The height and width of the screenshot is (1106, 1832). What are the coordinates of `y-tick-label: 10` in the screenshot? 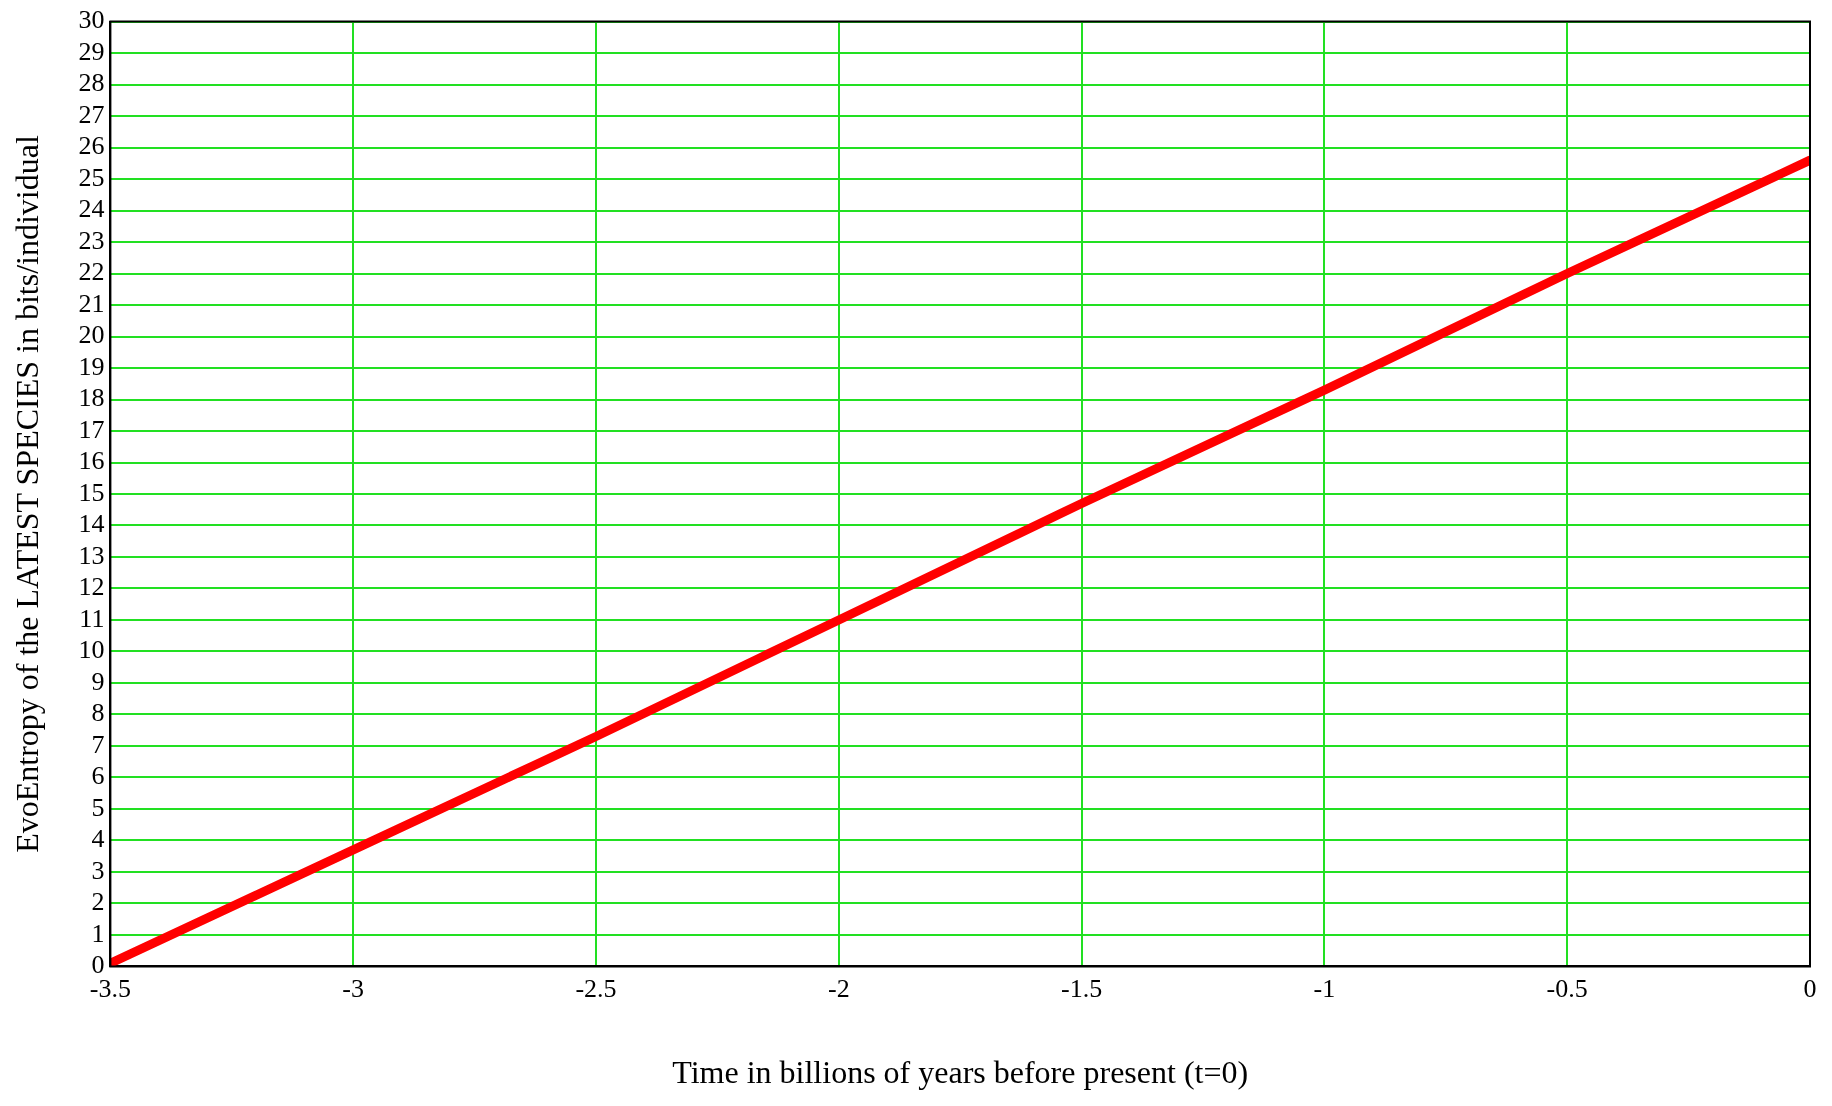 It's located at (91, 650).